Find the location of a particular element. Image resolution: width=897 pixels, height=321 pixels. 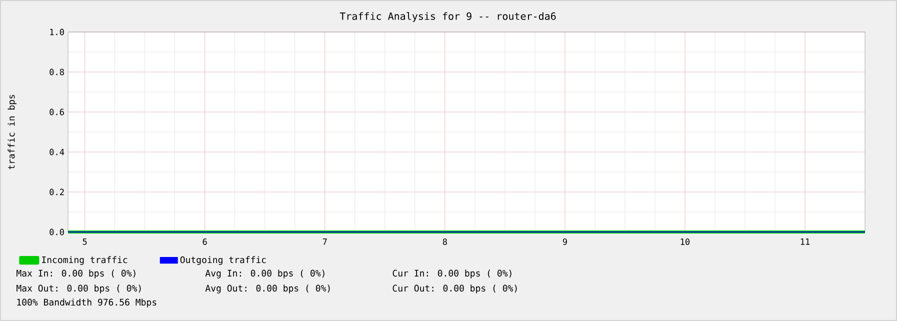

text: Max Out: 0.00 bps ( 0%) is located at coordinates (78, 289).